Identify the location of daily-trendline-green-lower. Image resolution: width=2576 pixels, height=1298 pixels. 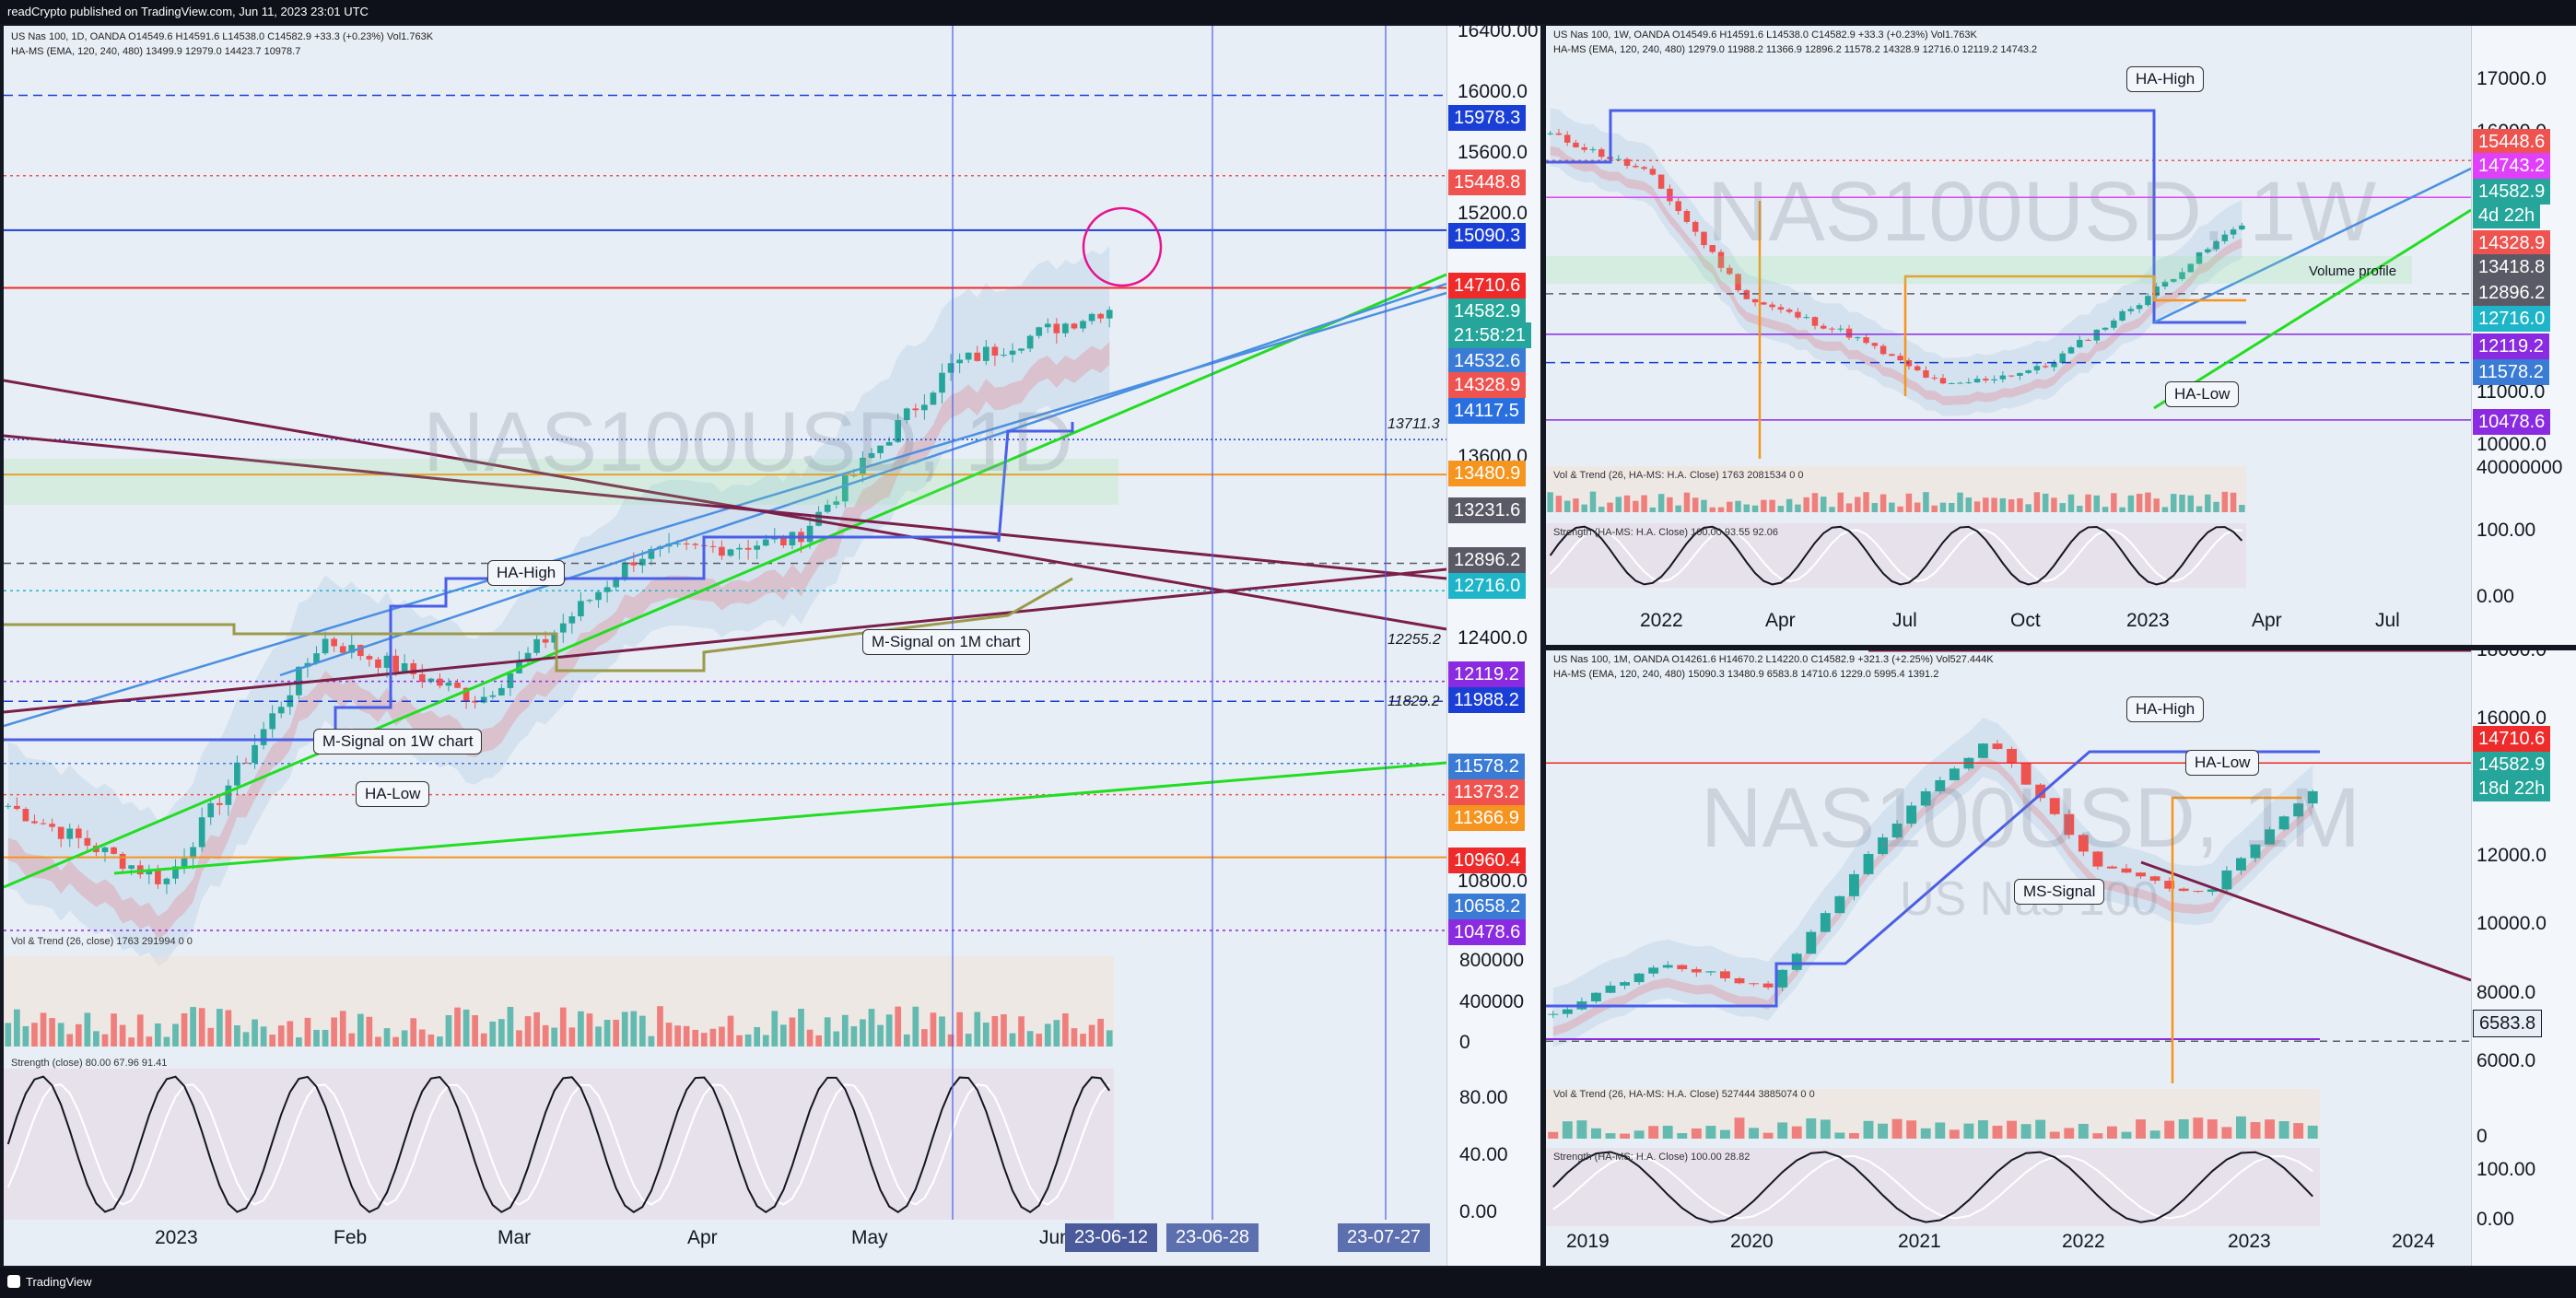
(780, 818).